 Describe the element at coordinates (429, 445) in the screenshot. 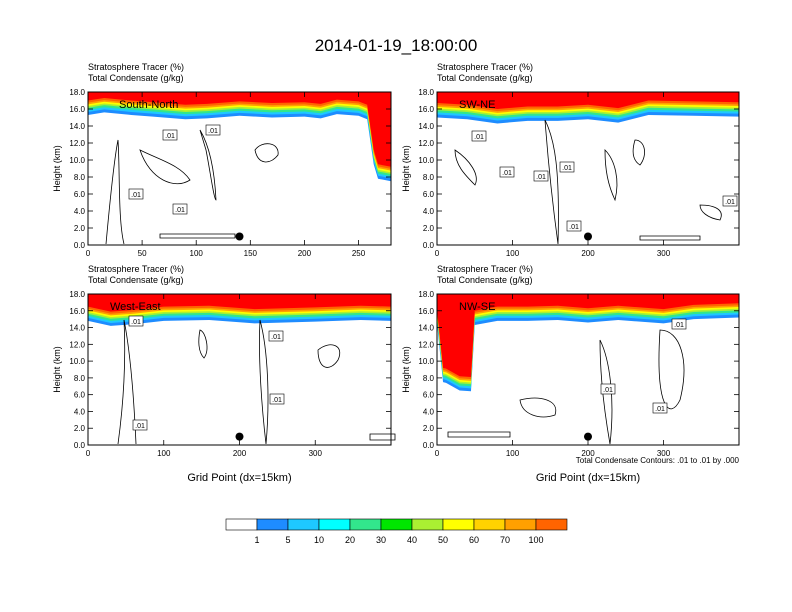

I see `y-tick-label: 0.0` at that location.